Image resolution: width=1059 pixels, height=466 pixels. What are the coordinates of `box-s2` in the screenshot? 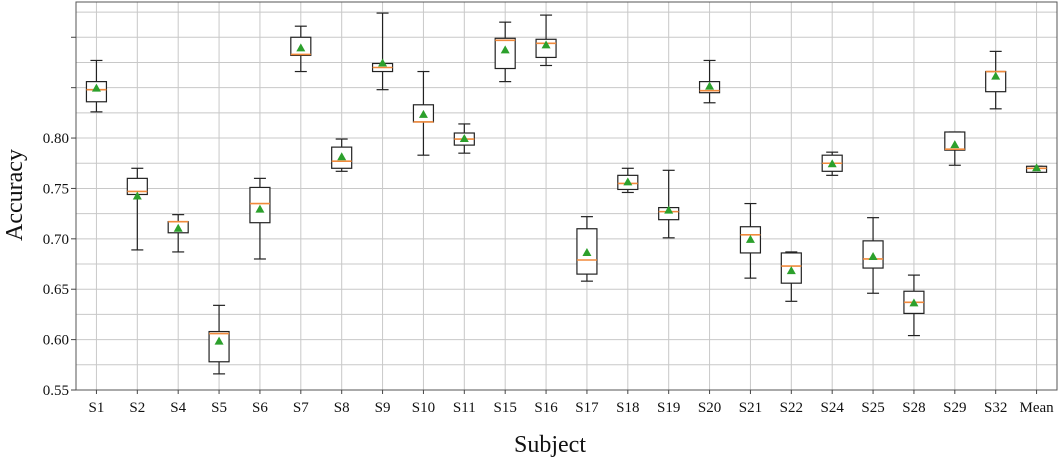 It's located at (137, 209).